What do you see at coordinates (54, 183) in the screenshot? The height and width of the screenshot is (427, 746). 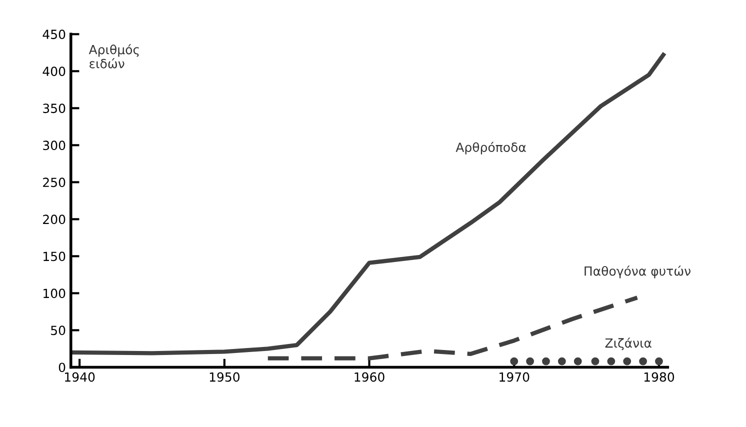 I see `y-tick-label: 250` at bounding box center [54, 183].